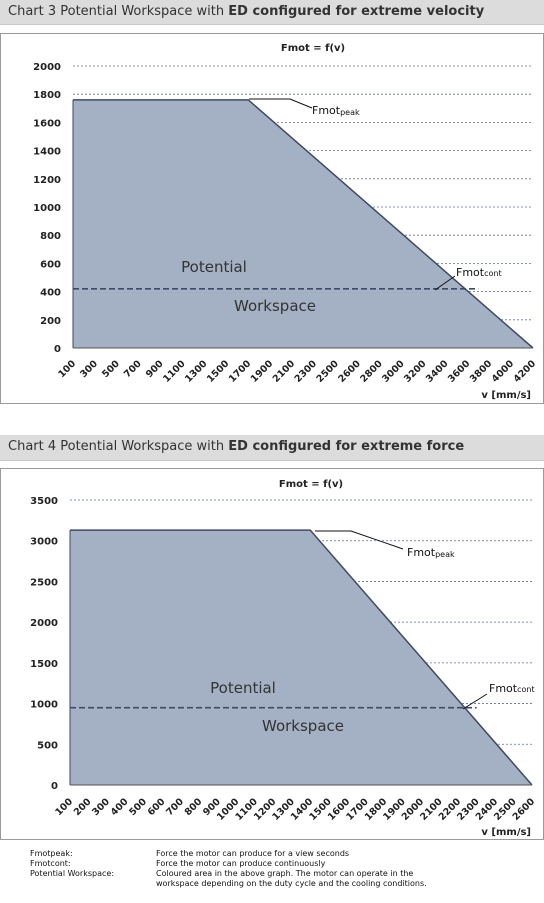 The height and width of the screenshot is (903, 544). Describe the element at coordinates (371, 371) in the screenshot. I see `x-tick-label: 2800` at that location.